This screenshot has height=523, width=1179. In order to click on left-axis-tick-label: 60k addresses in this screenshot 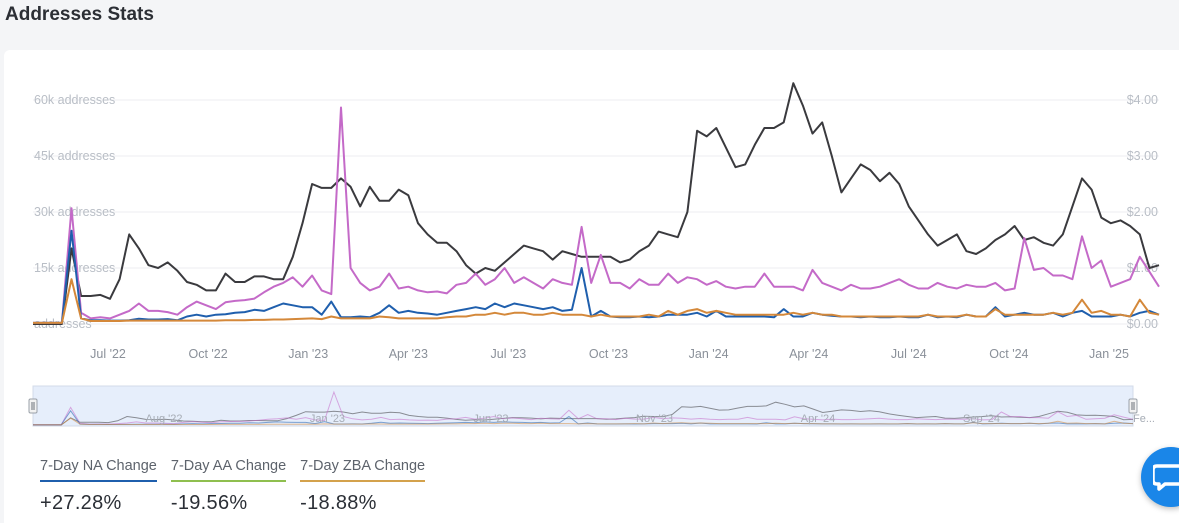, I will do `click(74, 100)`.